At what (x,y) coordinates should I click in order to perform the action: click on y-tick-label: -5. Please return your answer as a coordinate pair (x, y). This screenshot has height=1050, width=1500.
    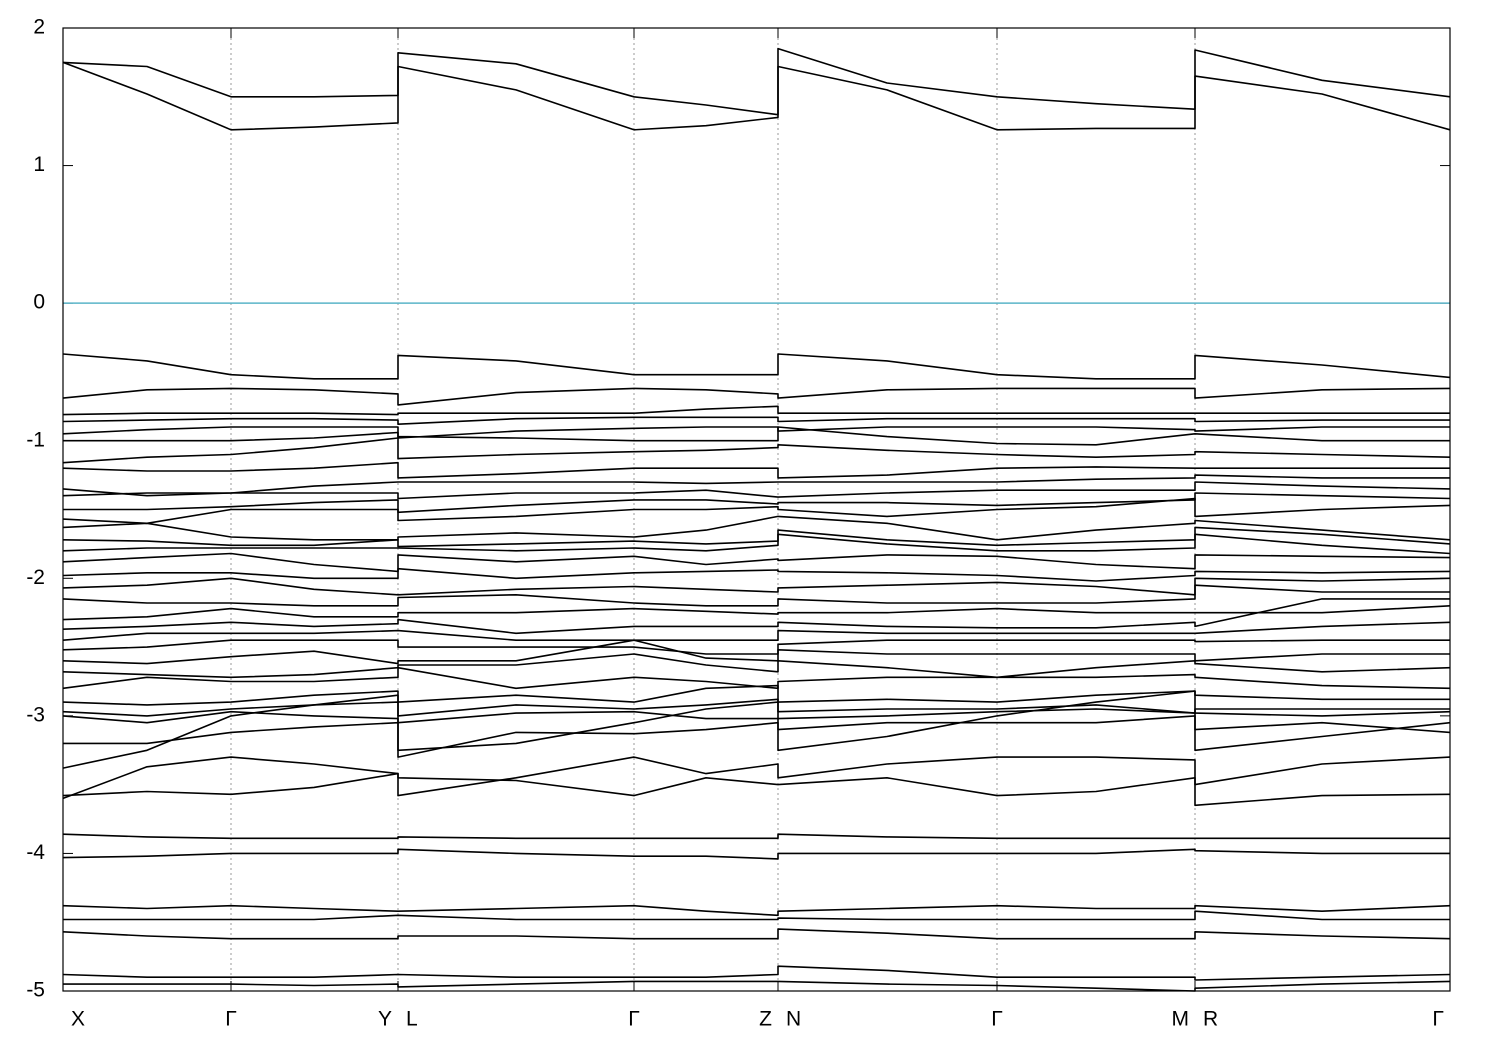
    Looking at the image, I should click on (35, 990).